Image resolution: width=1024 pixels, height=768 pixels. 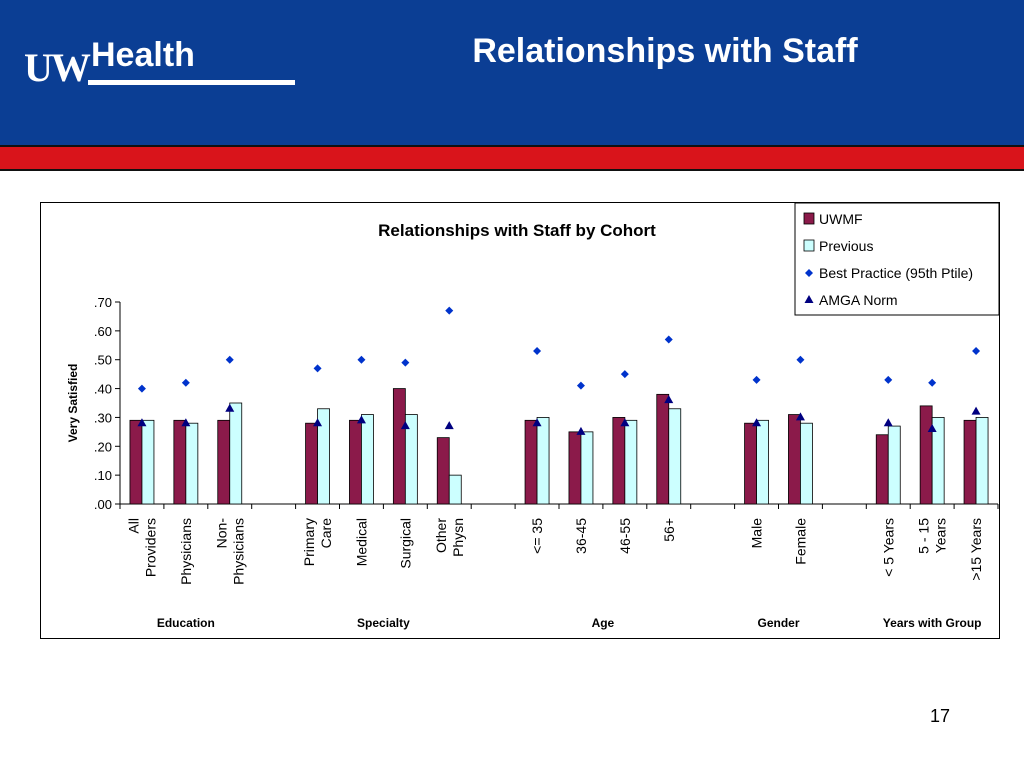 I want to click on slide-title: Relationships with Staff, so click(x=665, y=51).